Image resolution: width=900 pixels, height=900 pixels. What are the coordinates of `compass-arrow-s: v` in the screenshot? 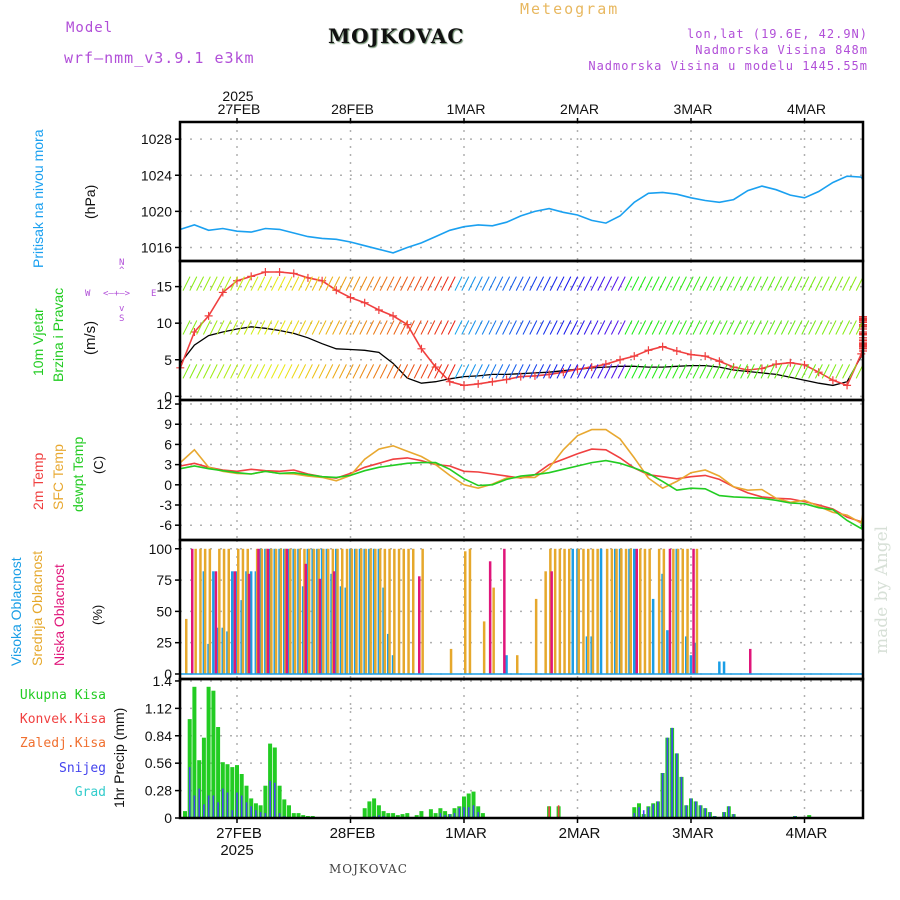 It's located at (122, 309).